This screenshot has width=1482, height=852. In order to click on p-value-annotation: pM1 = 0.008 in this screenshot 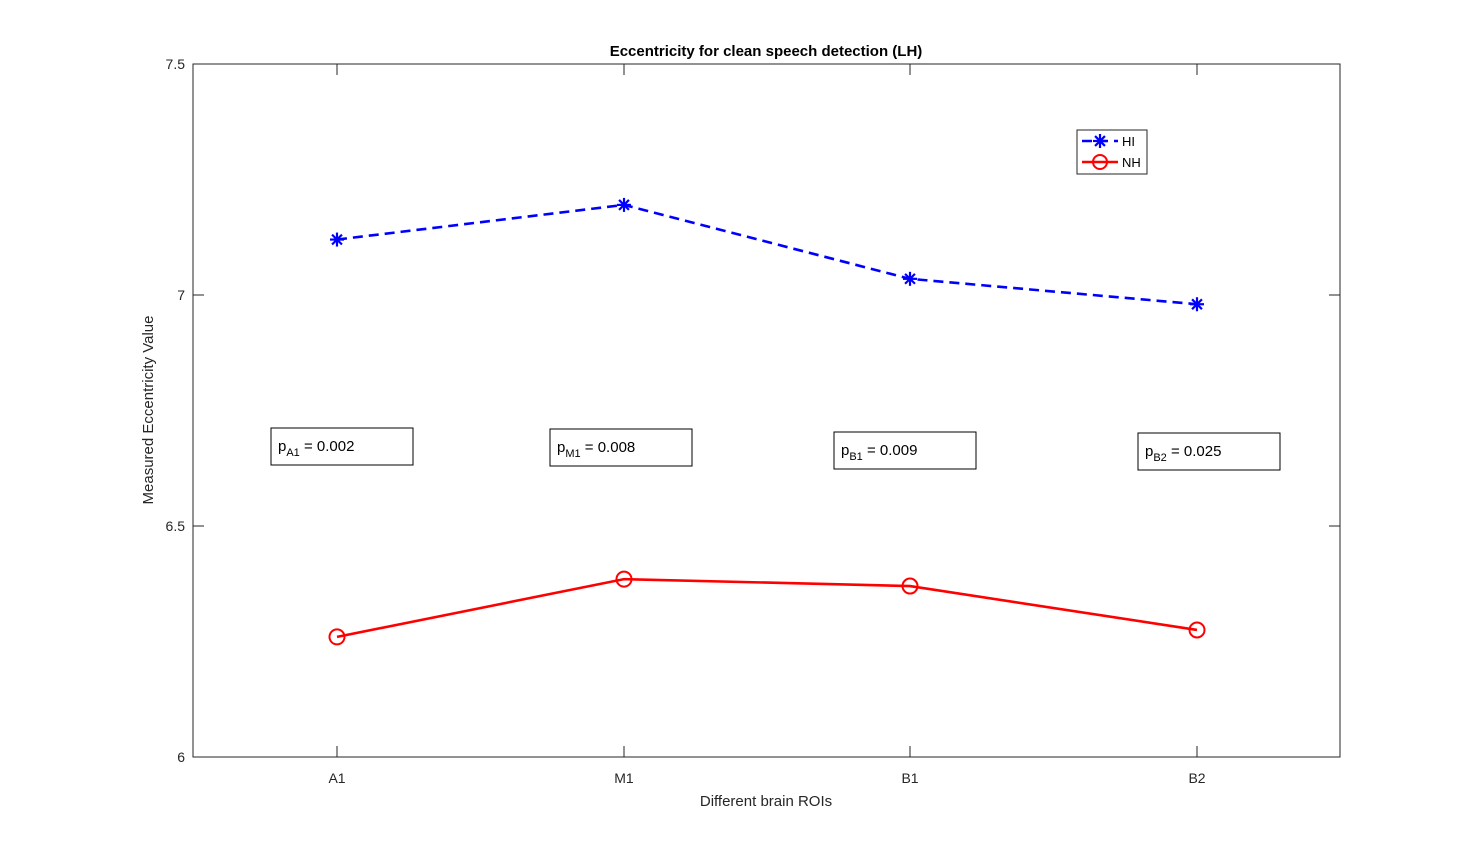, I will do `click(621, 447)`.